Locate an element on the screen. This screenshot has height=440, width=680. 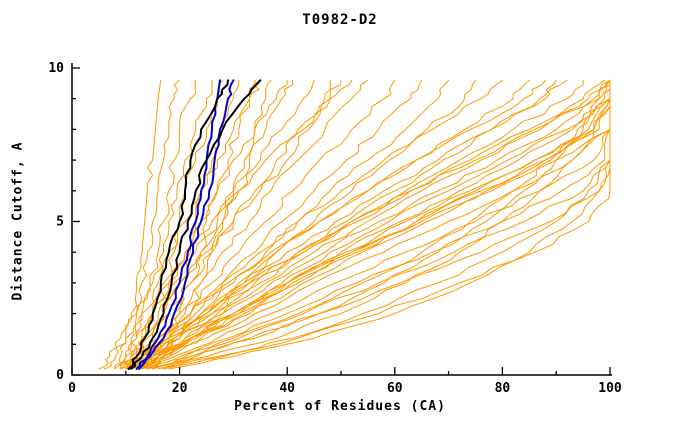
chart-title: T0982-D2 is located at coordinates (340, 20).